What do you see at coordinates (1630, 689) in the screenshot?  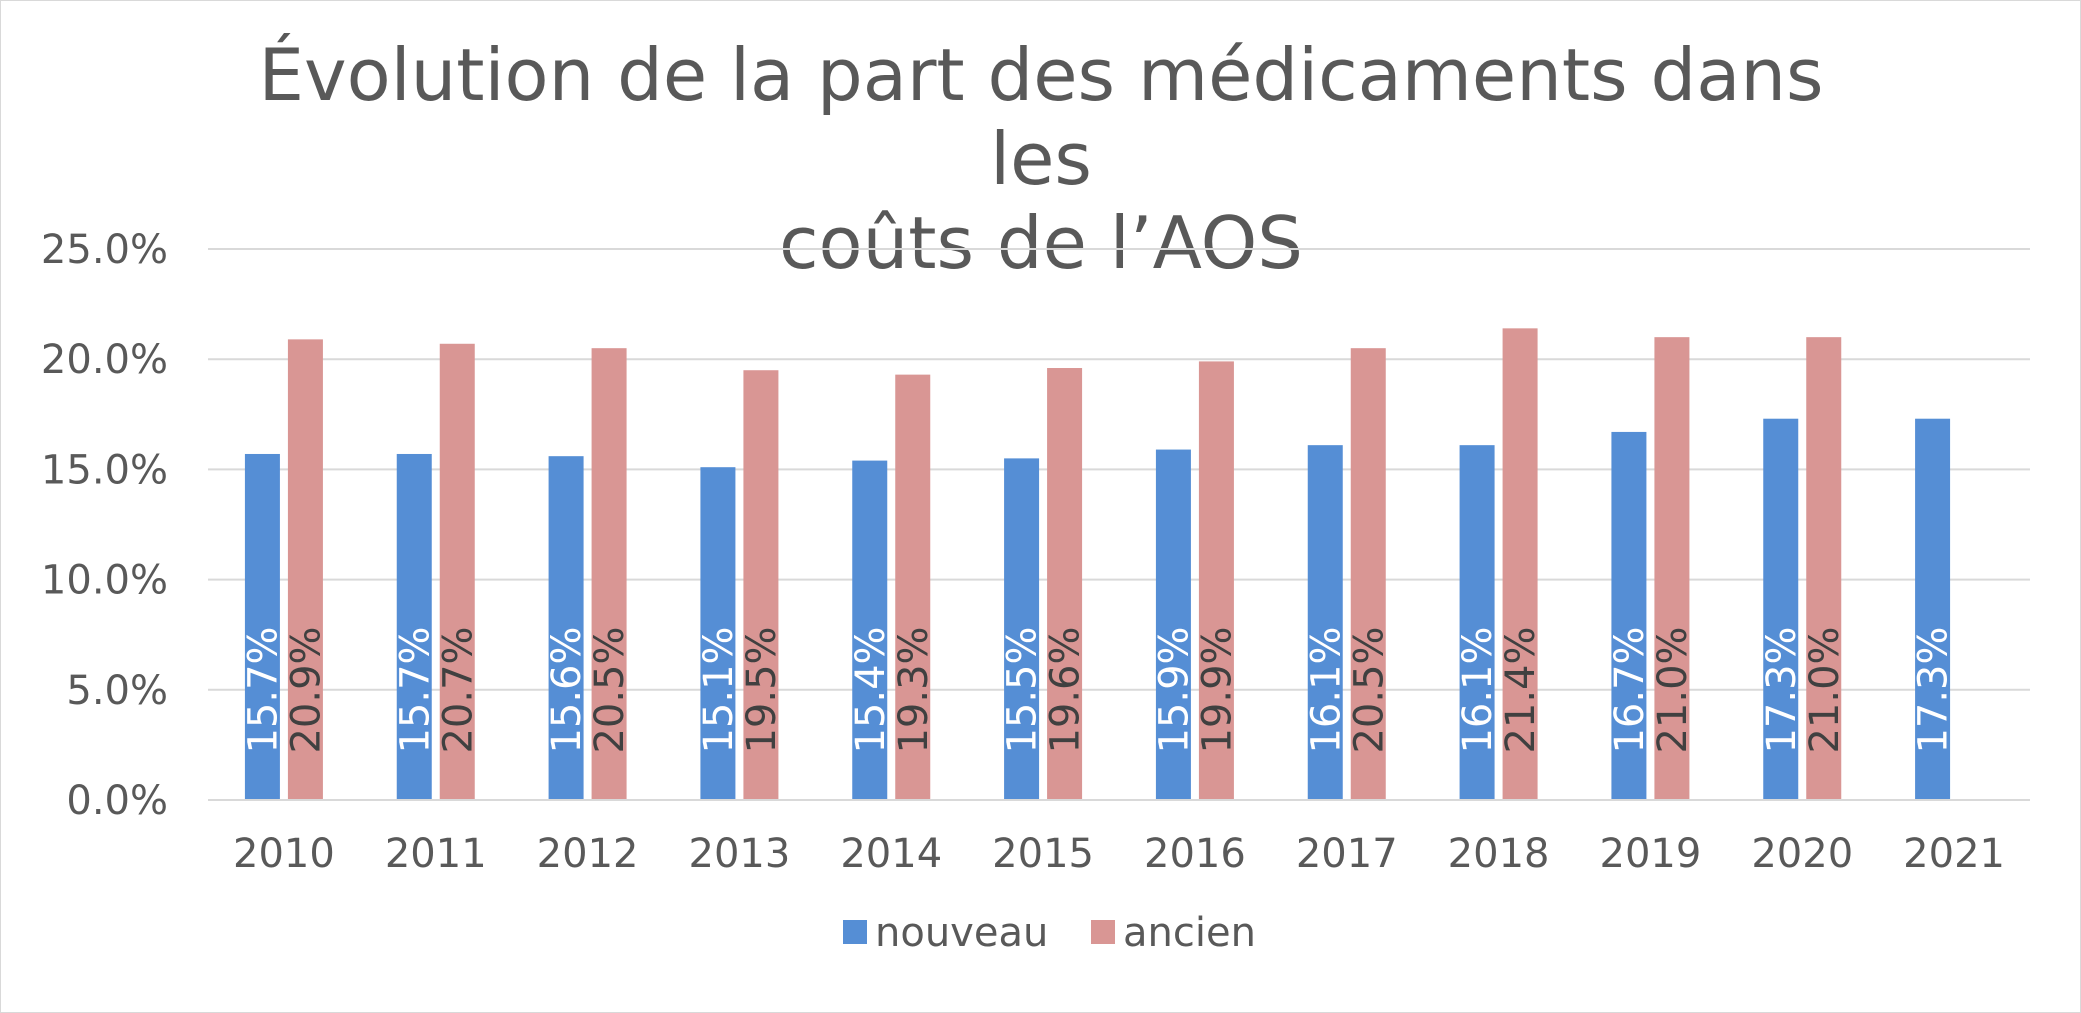 I see `data-label-nouveau-2019: 16.7%` at bounding box center [1630, 689].